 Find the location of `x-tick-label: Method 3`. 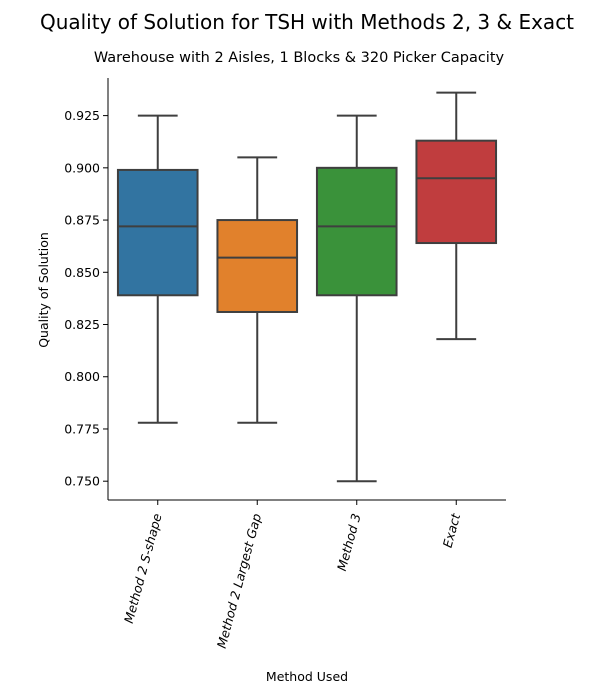

x-tick-label: Method 3 is located at coordinates (349, 542).